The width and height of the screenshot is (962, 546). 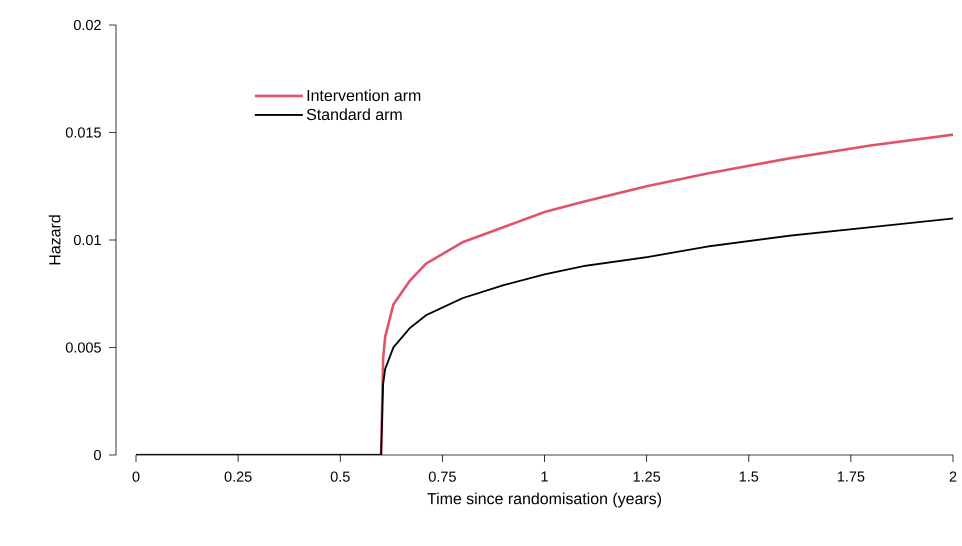 What do you see at coordinates (340, 477) in the screenshot?
I see `x-tick-label: 0.5` at bounding box center [340, 477].